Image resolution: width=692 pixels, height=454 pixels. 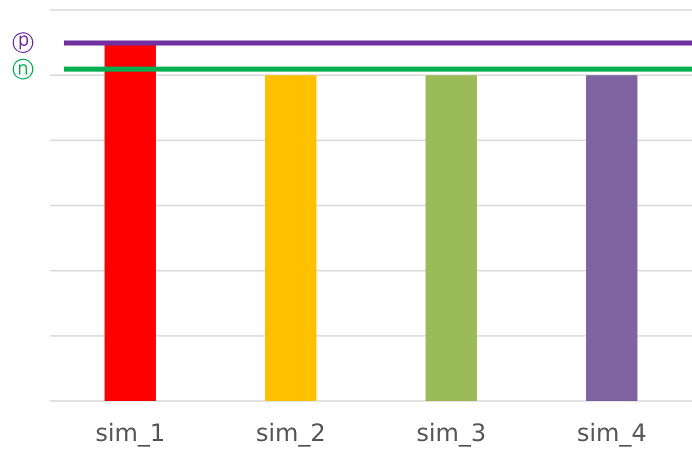 I want to click on ref-line-label: ⓝ, so click(x=23, y=70).